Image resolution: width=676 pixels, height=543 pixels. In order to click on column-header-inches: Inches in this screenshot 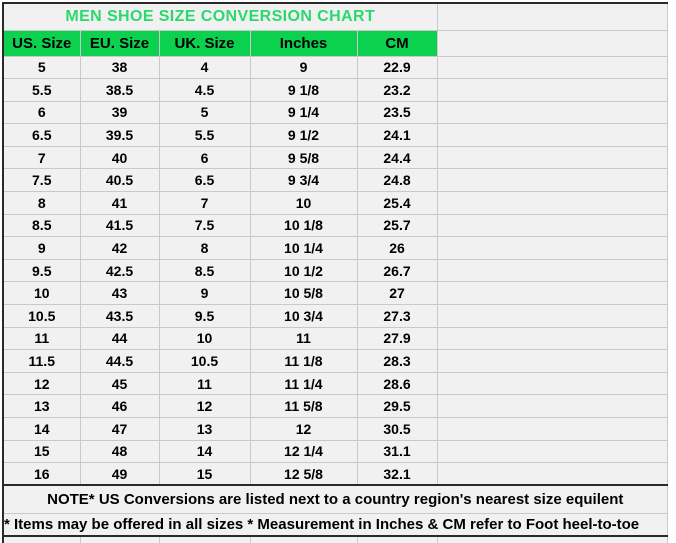, I will do `click(303, 43)`.